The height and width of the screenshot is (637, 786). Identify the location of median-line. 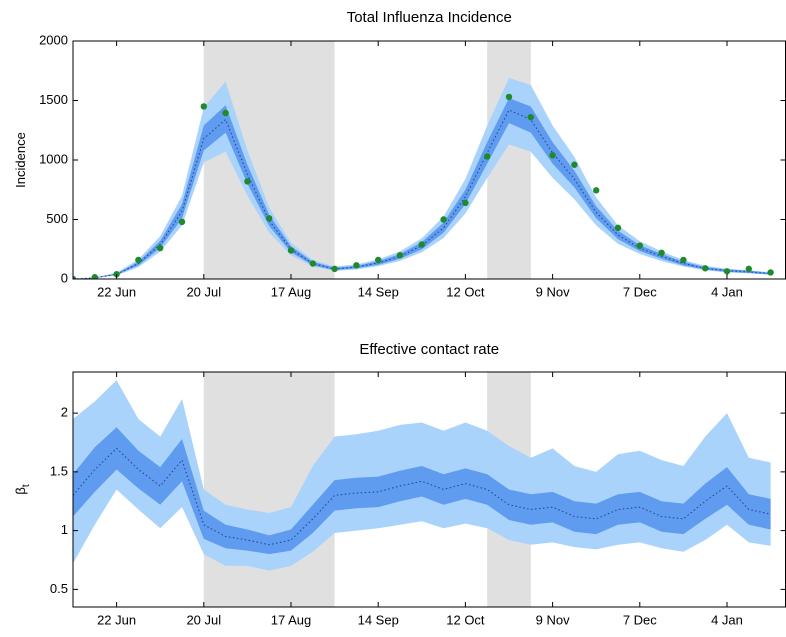
(422, 496).